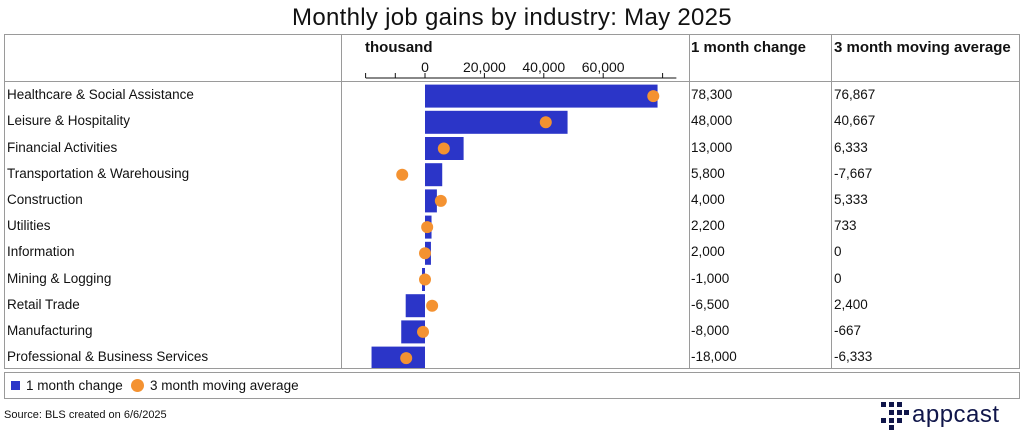 Image resolution: width=1024 pixels, height=435 pixels. What do you see at coordinates (714, 357) in the screenshot?
I see `one-month-value: -18,000` at bounding box center [714, 357].